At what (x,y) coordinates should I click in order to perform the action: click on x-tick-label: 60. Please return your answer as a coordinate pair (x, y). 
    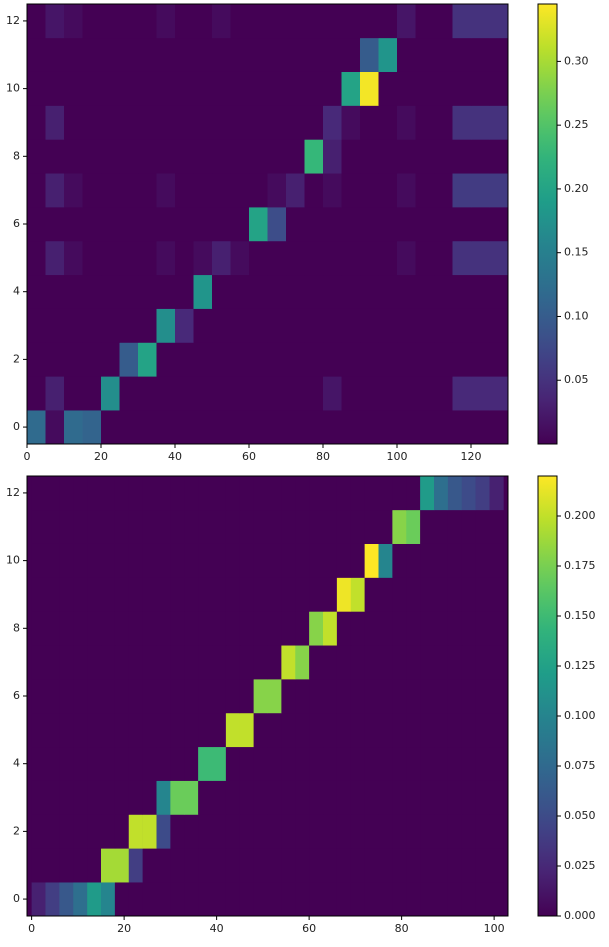
    Looking at the image, I should click on (249, 456).